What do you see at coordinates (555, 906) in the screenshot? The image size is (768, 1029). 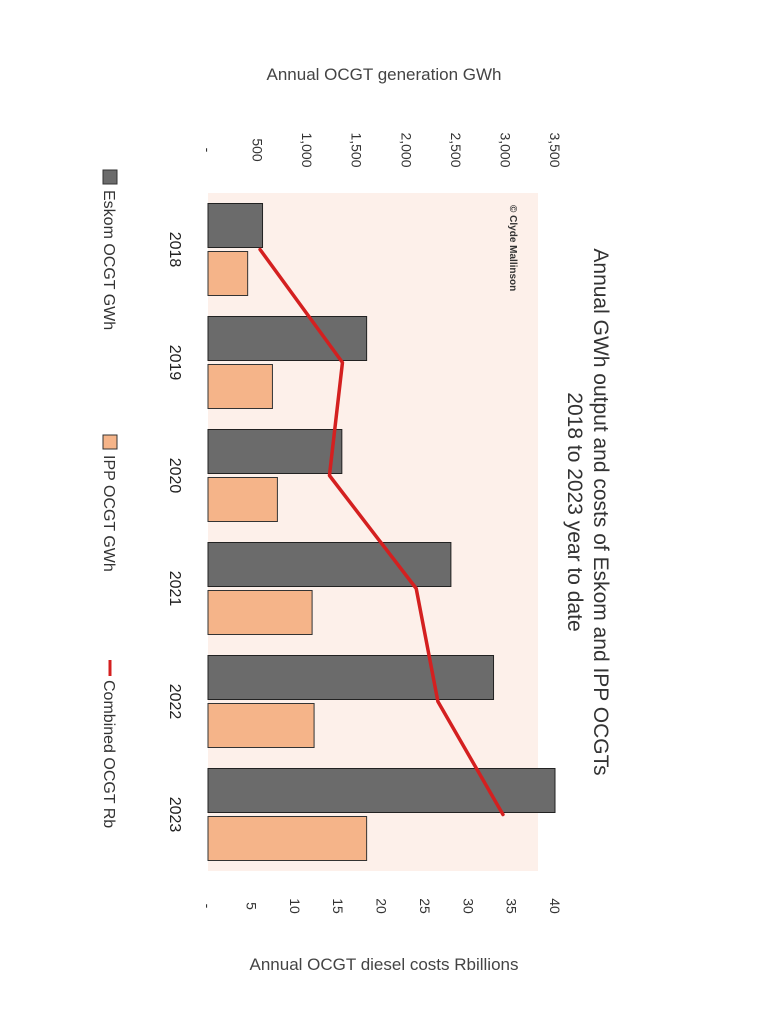 I see `right-tick-label: 40` at bounding box center [555, 906].